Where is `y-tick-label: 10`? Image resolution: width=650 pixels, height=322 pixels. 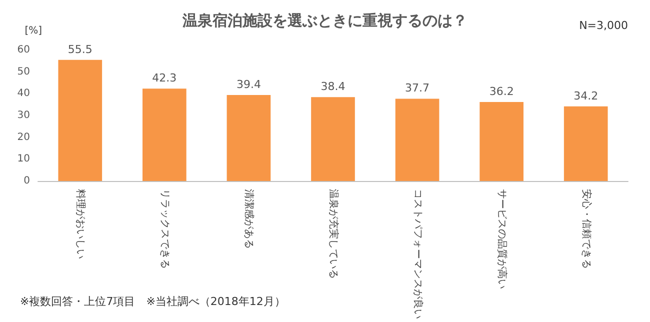
y-tick-label: 10 is located at coordinates (23, 159).